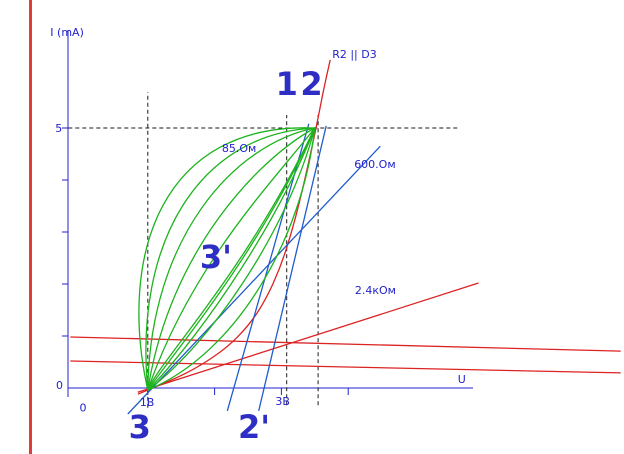 This screenshot has width=624, height=454. Describe the element at coordinates (375, 290) in the screenshot. I see `curve-label-2k4-ohm: 2.4кОм` at that location.